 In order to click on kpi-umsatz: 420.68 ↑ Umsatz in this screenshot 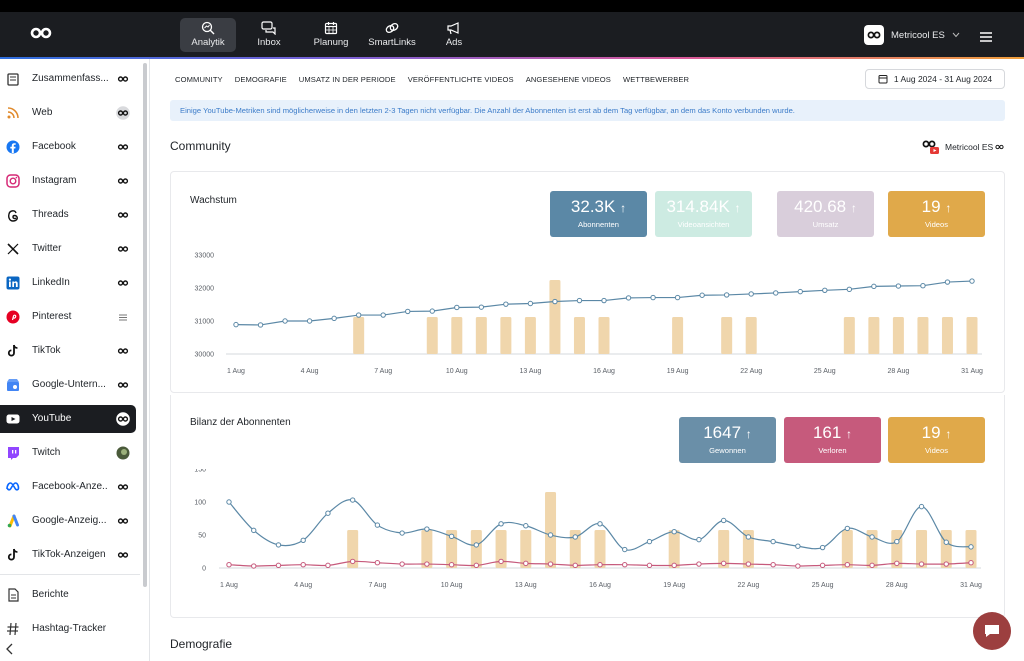, I will do `click(825, 214)`.